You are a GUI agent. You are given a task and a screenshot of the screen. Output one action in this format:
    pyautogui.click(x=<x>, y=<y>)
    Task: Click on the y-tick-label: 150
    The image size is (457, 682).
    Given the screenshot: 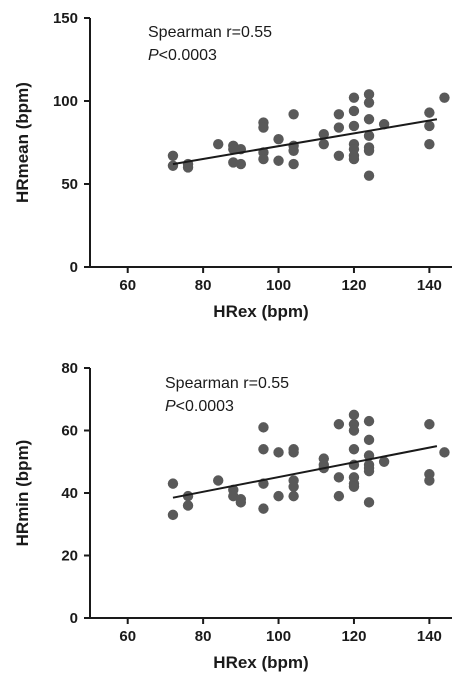 What is the action you would take?
    pyautogui.click(x=65, y=18)
    